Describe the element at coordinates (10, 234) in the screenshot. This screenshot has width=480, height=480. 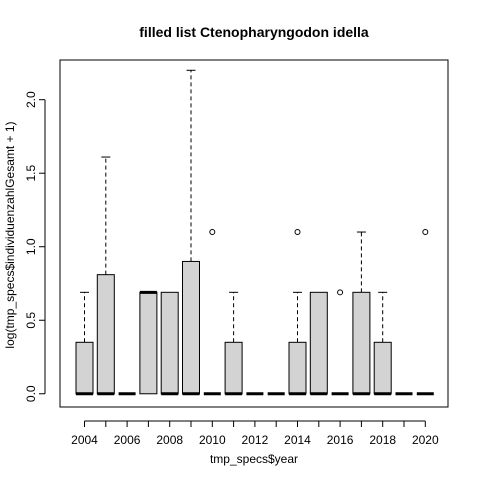
I see `y-axis-label: log(tmp_specs$individuenzahlGesamt + 1)` at that location.